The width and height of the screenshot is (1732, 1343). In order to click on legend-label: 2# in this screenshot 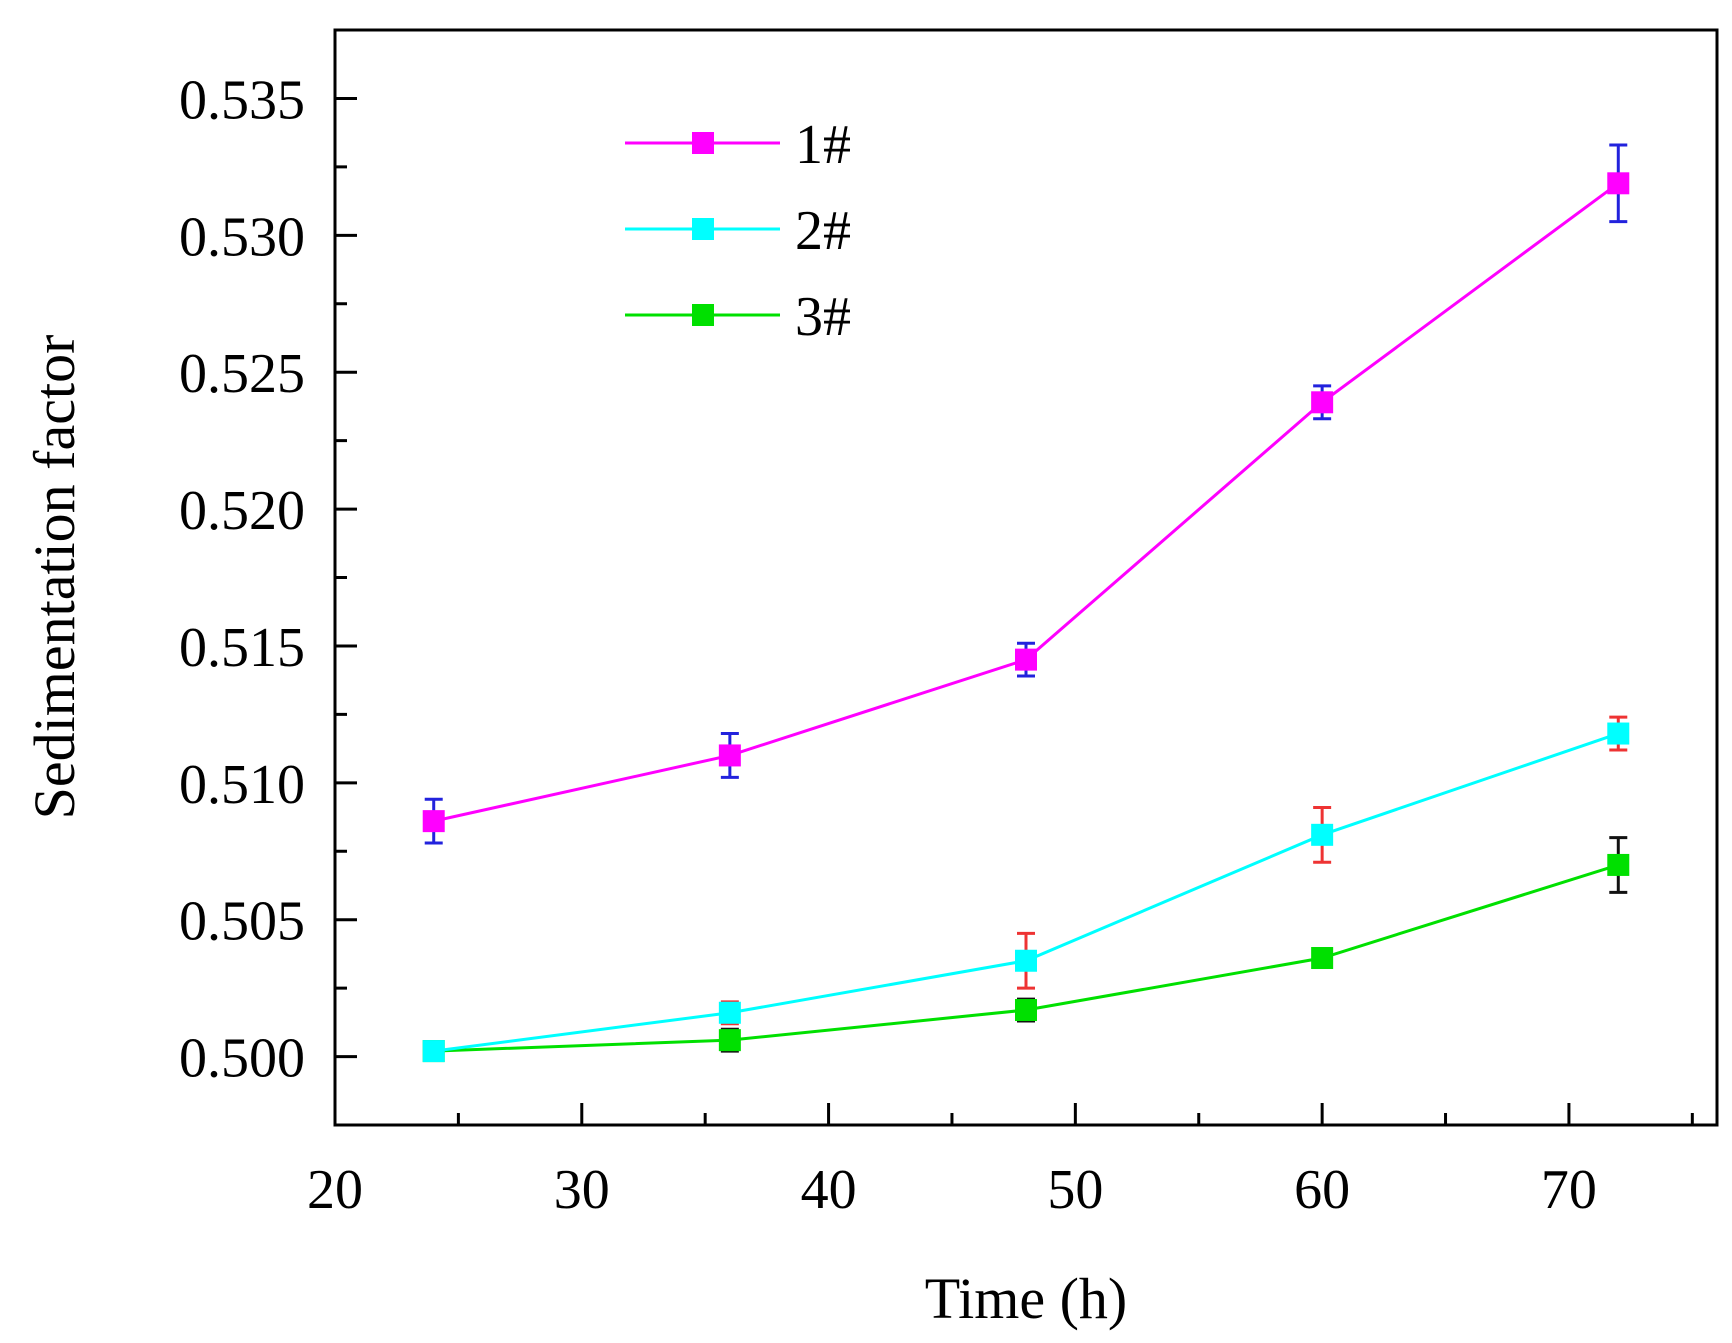, I will do `click(823, 231)`.